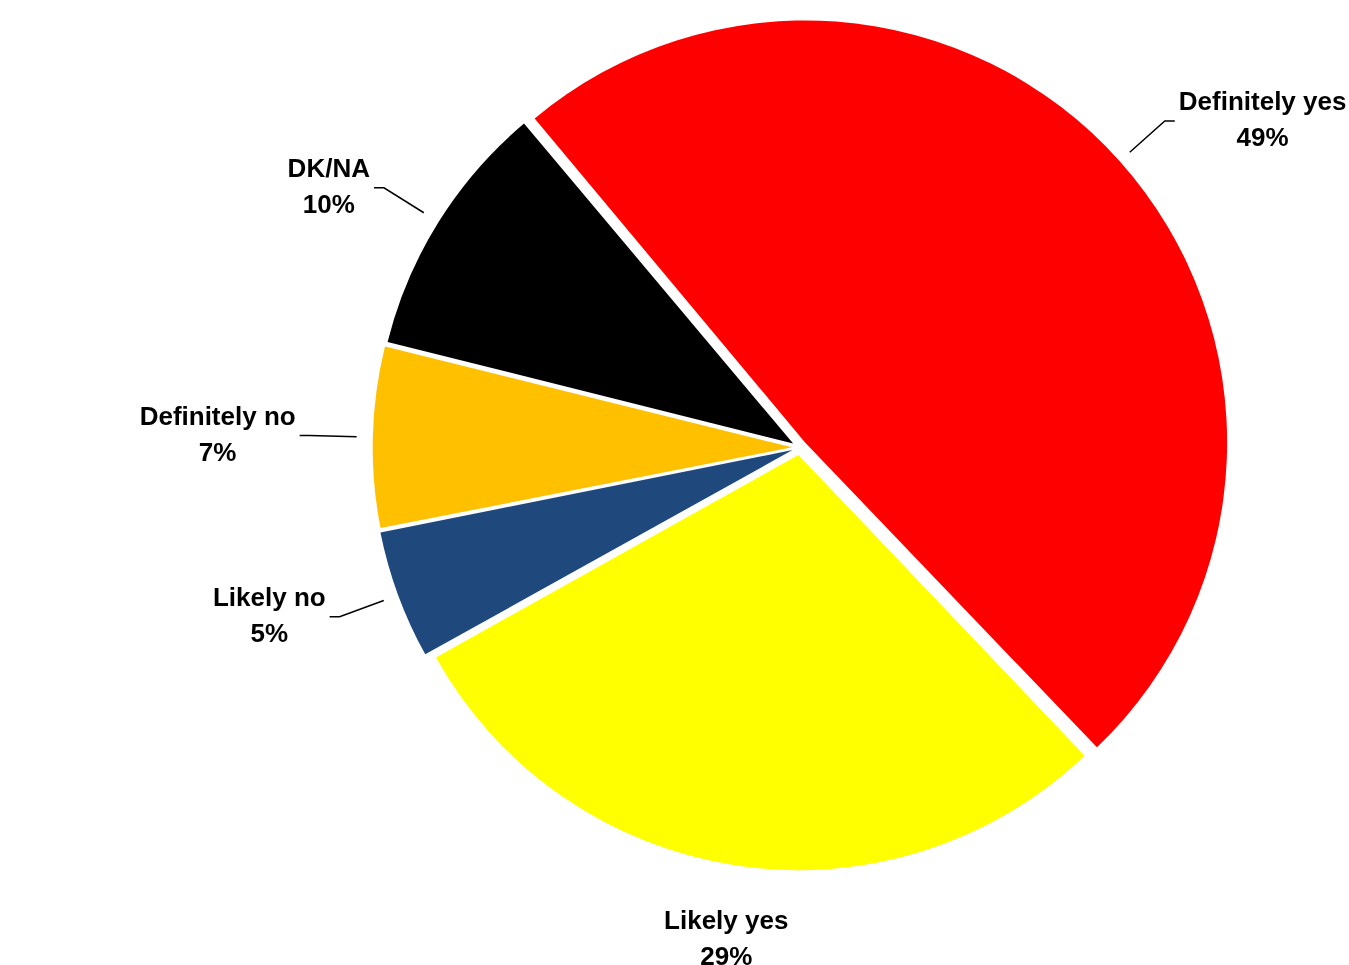 Image resolution: width=1349 pixels, height=965 pixels. Describe the element at coordinates (329, 168) in the screenshot. I see `slice-label: DK/NA` at that location.